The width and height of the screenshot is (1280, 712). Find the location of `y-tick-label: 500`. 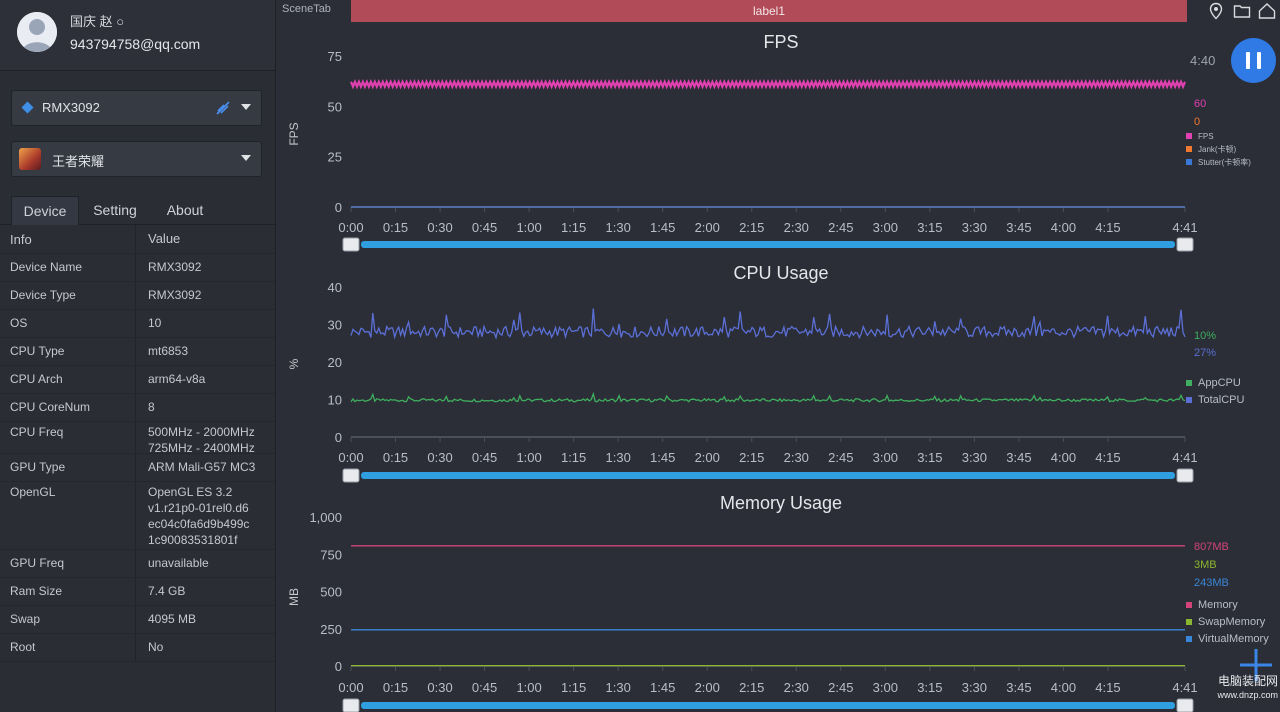

y-tick-label: 500 is located at coordinates (331, 592).